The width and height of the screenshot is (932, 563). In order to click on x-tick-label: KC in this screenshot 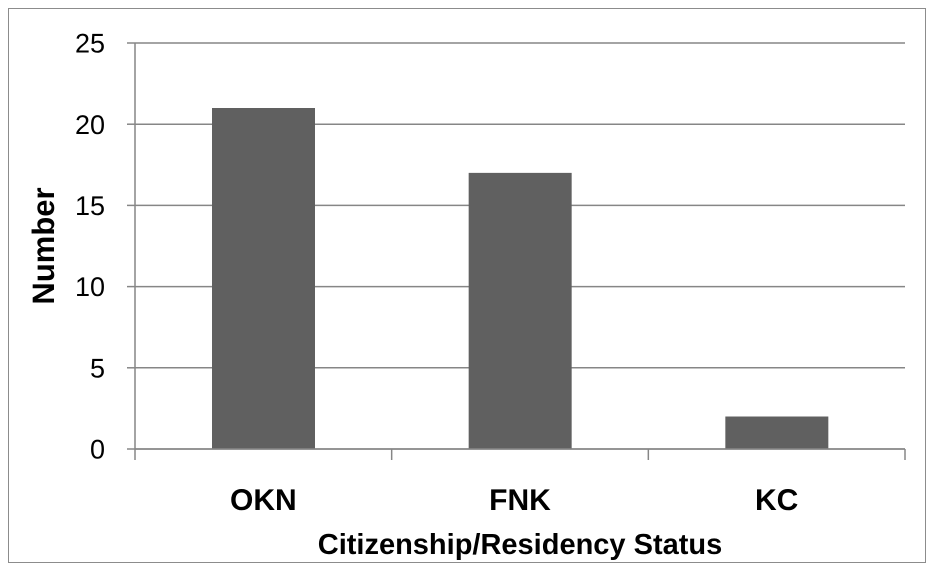, I will do `click(776, 500)`.